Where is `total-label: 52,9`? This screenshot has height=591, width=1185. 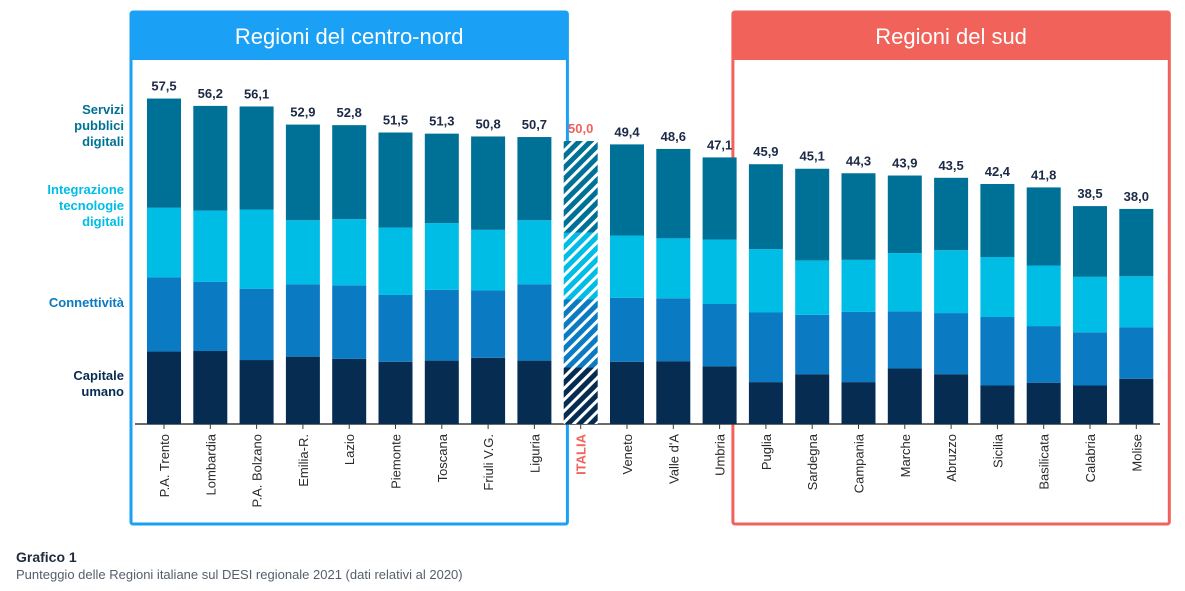 total-label: 52,9 is located at coordinates (302, 112).